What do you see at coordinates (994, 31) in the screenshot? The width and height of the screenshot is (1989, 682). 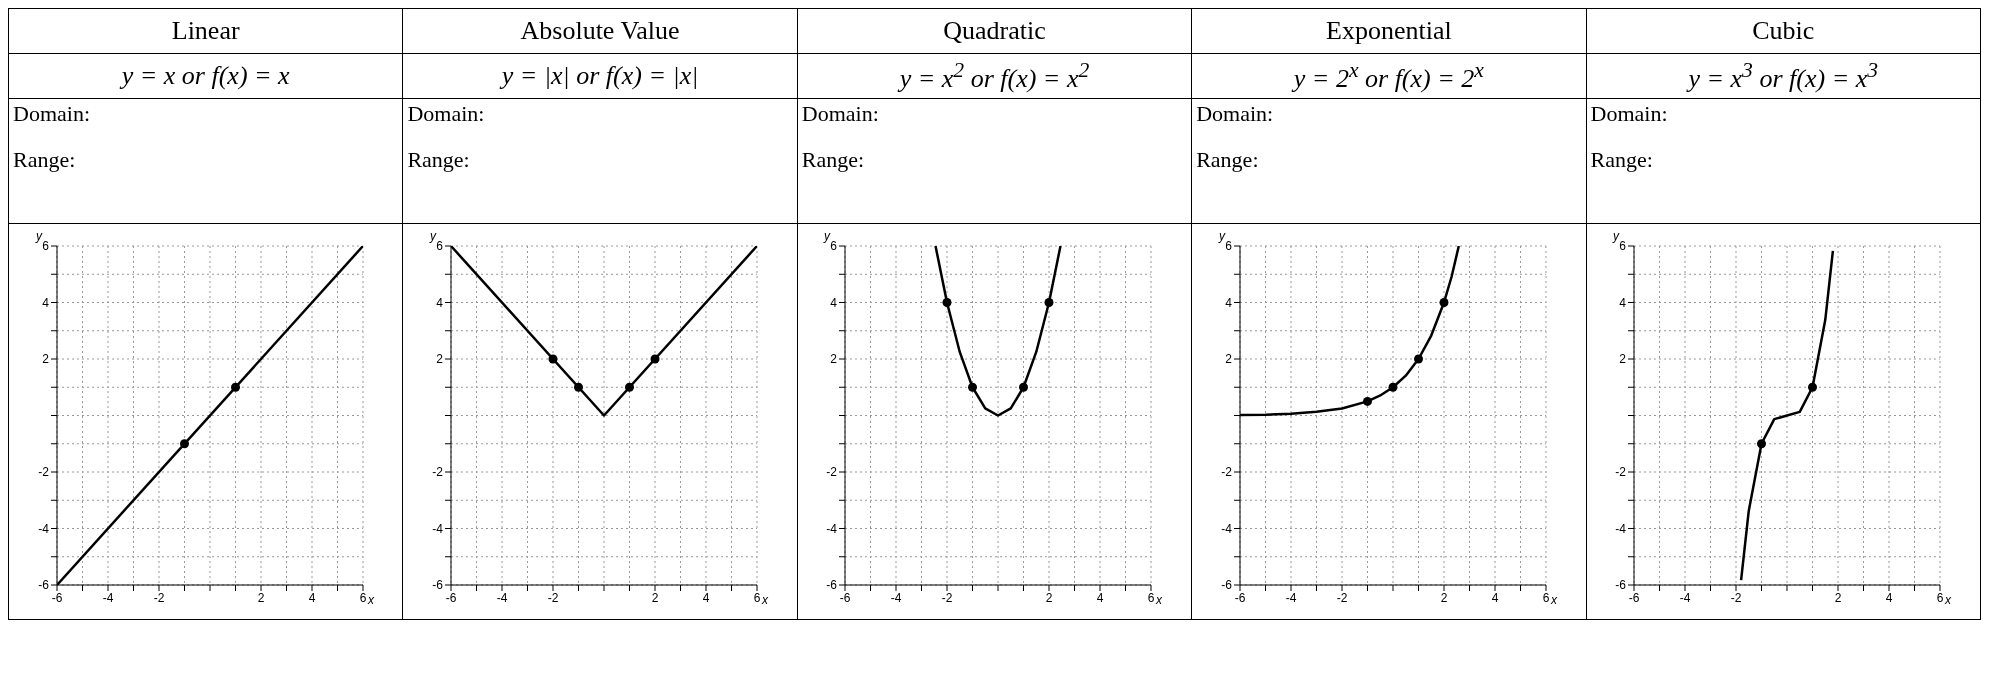 I see `chart-title: Quadratic` at bounding box center [994, 31].